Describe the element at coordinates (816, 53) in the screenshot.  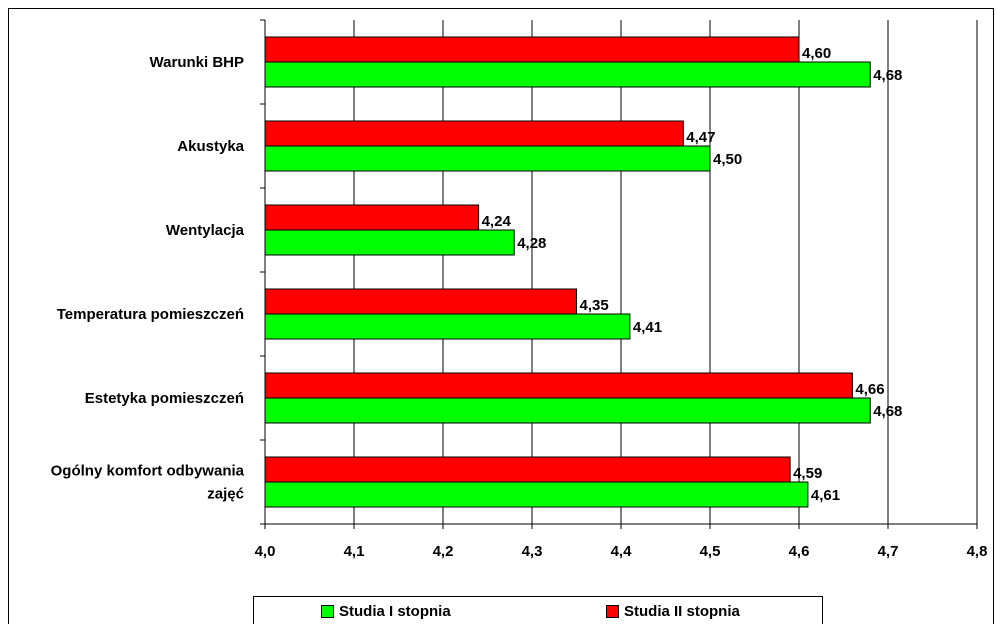
I see `data-label-series-2: 4,60` at that location.